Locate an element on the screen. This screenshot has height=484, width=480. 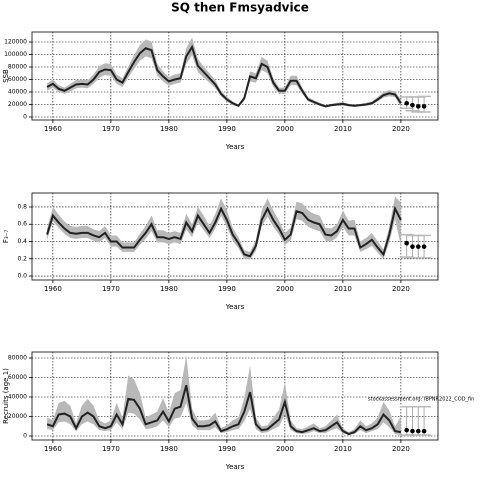
y-tick-label: 0.0 is located at coordinates (22, 276).